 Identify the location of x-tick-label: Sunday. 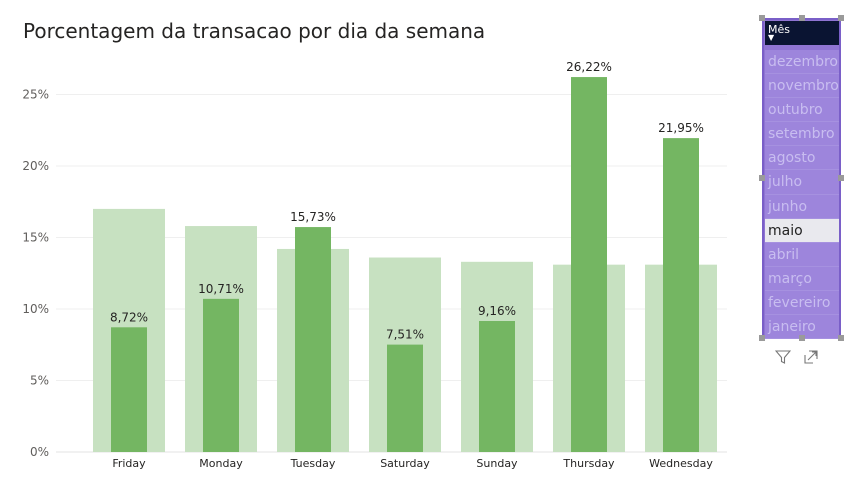
(497, 463).